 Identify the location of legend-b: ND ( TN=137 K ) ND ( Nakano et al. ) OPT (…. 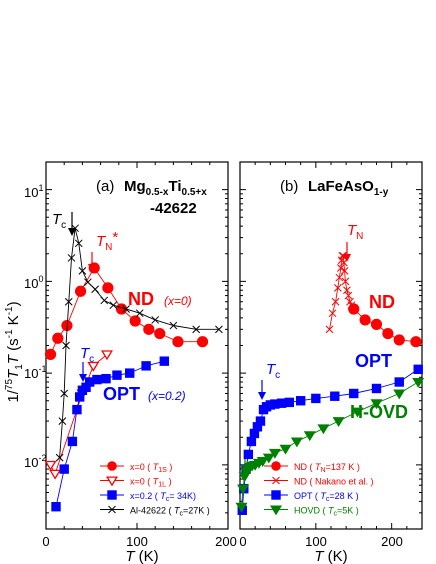
(319, 489).